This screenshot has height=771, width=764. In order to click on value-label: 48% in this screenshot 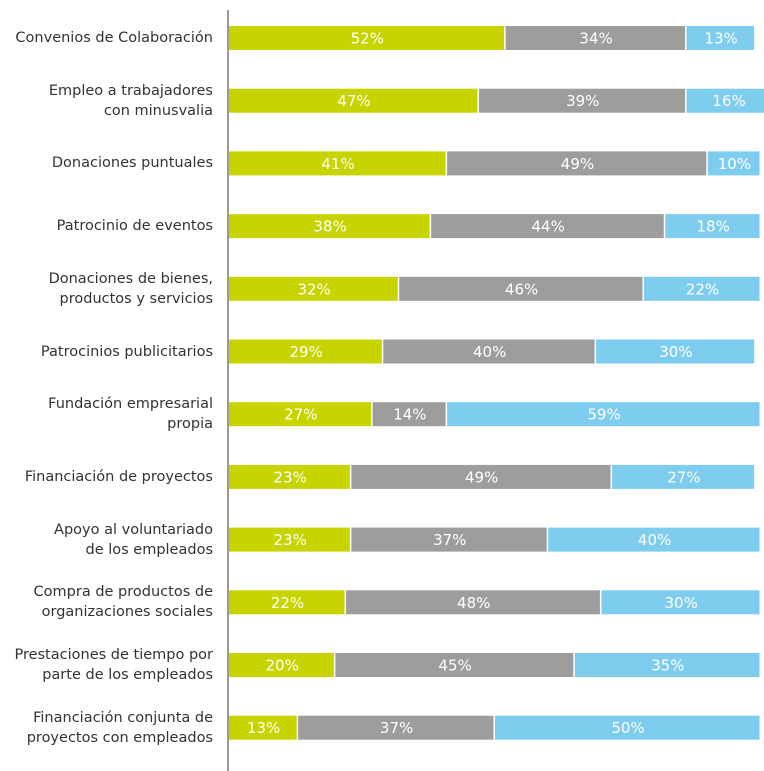, I will do `click(473, 603)`.